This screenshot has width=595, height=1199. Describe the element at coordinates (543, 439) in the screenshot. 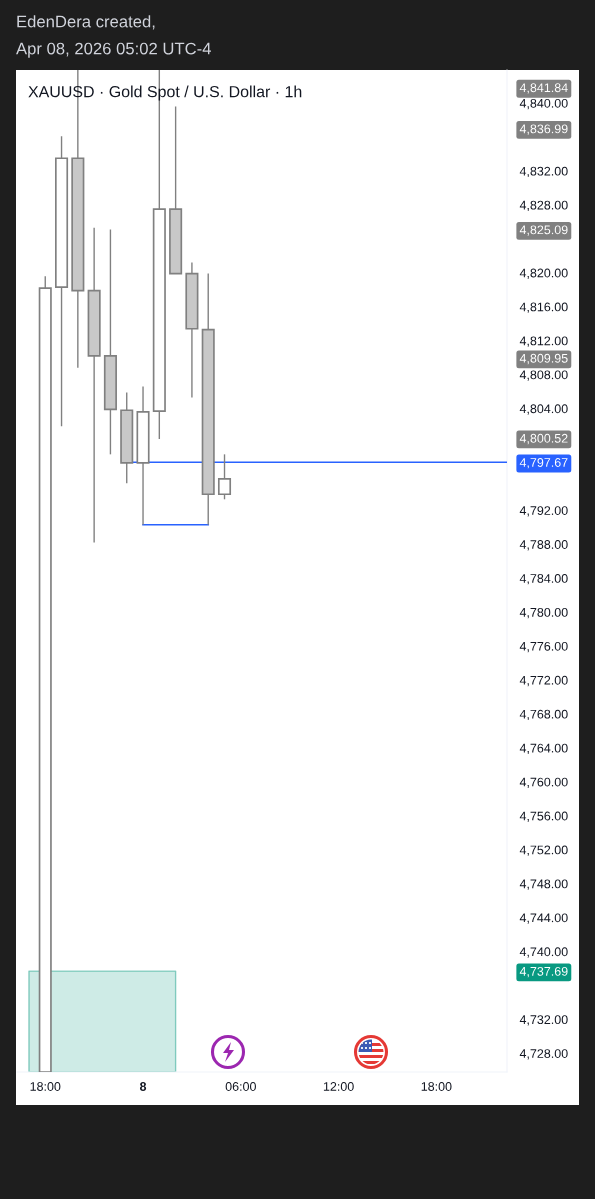

I see `y-tick-label: 4,800.52` at that location.